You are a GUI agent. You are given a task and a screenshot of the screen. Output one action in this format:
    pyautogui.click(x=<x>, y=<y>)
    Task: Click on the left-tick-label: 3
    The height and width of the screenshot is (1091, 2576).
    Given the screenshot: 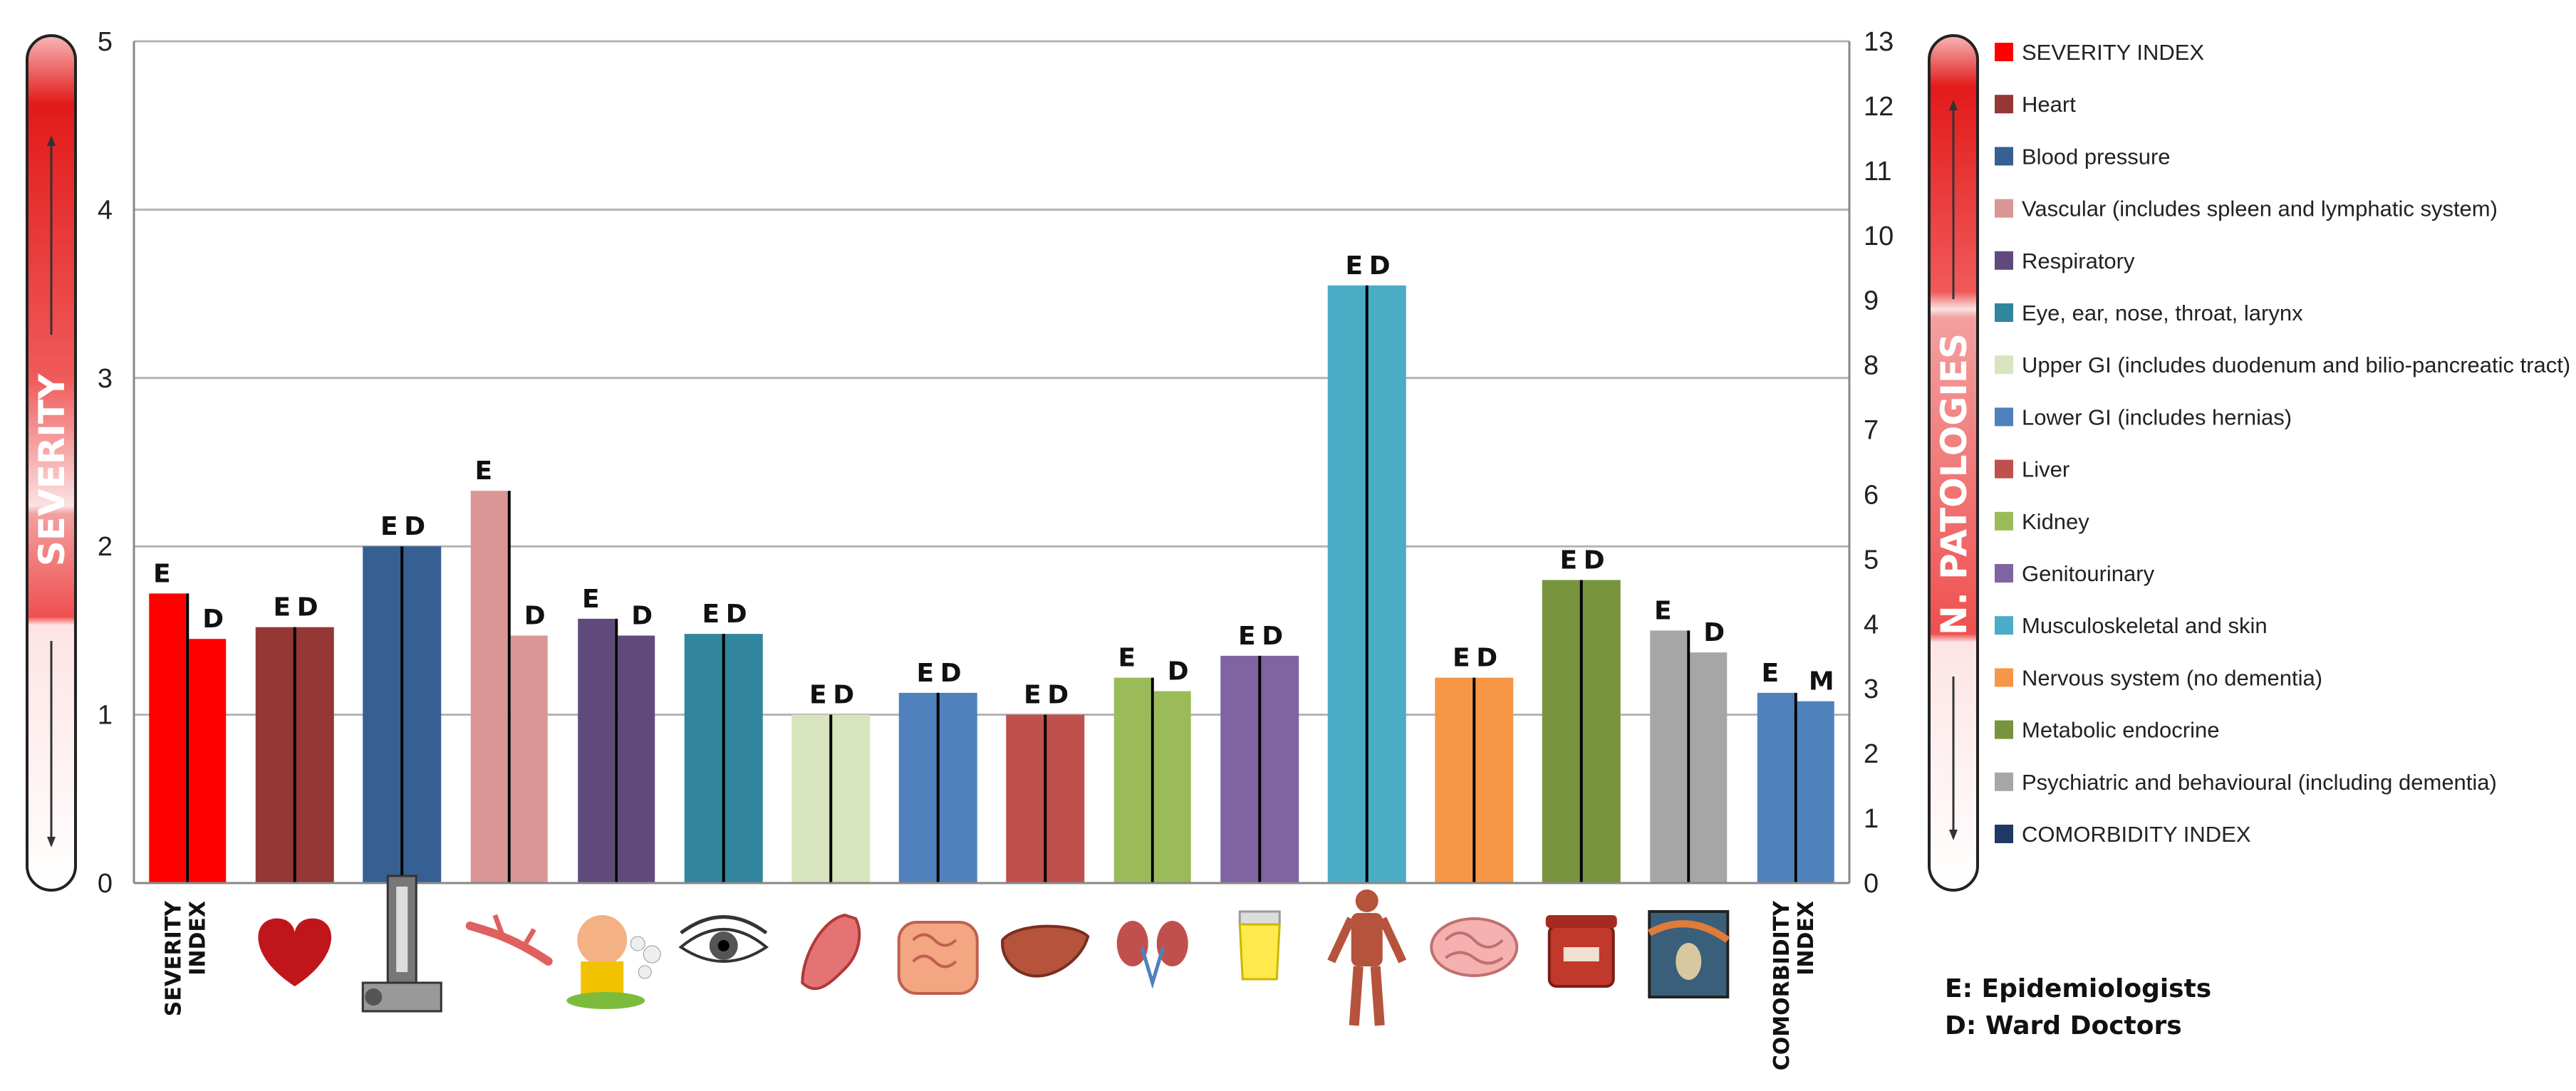 What is the action you would take?
    pyautogui.click(x=106, y=379)
    